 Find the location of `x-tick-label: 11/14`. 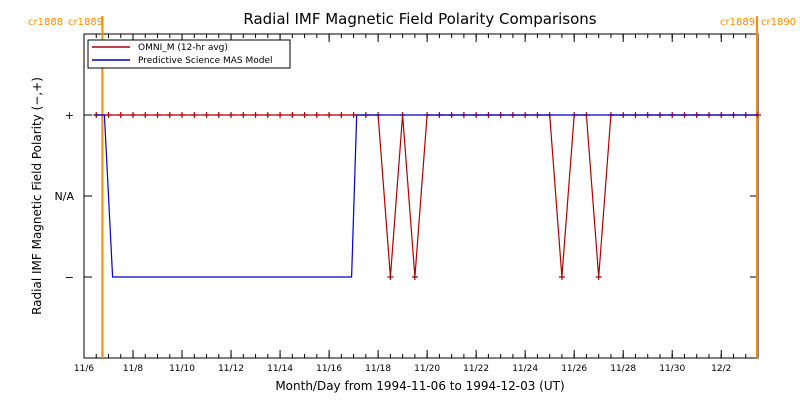

x-tick-label: 11/14 is located at coordinates (280, 369).